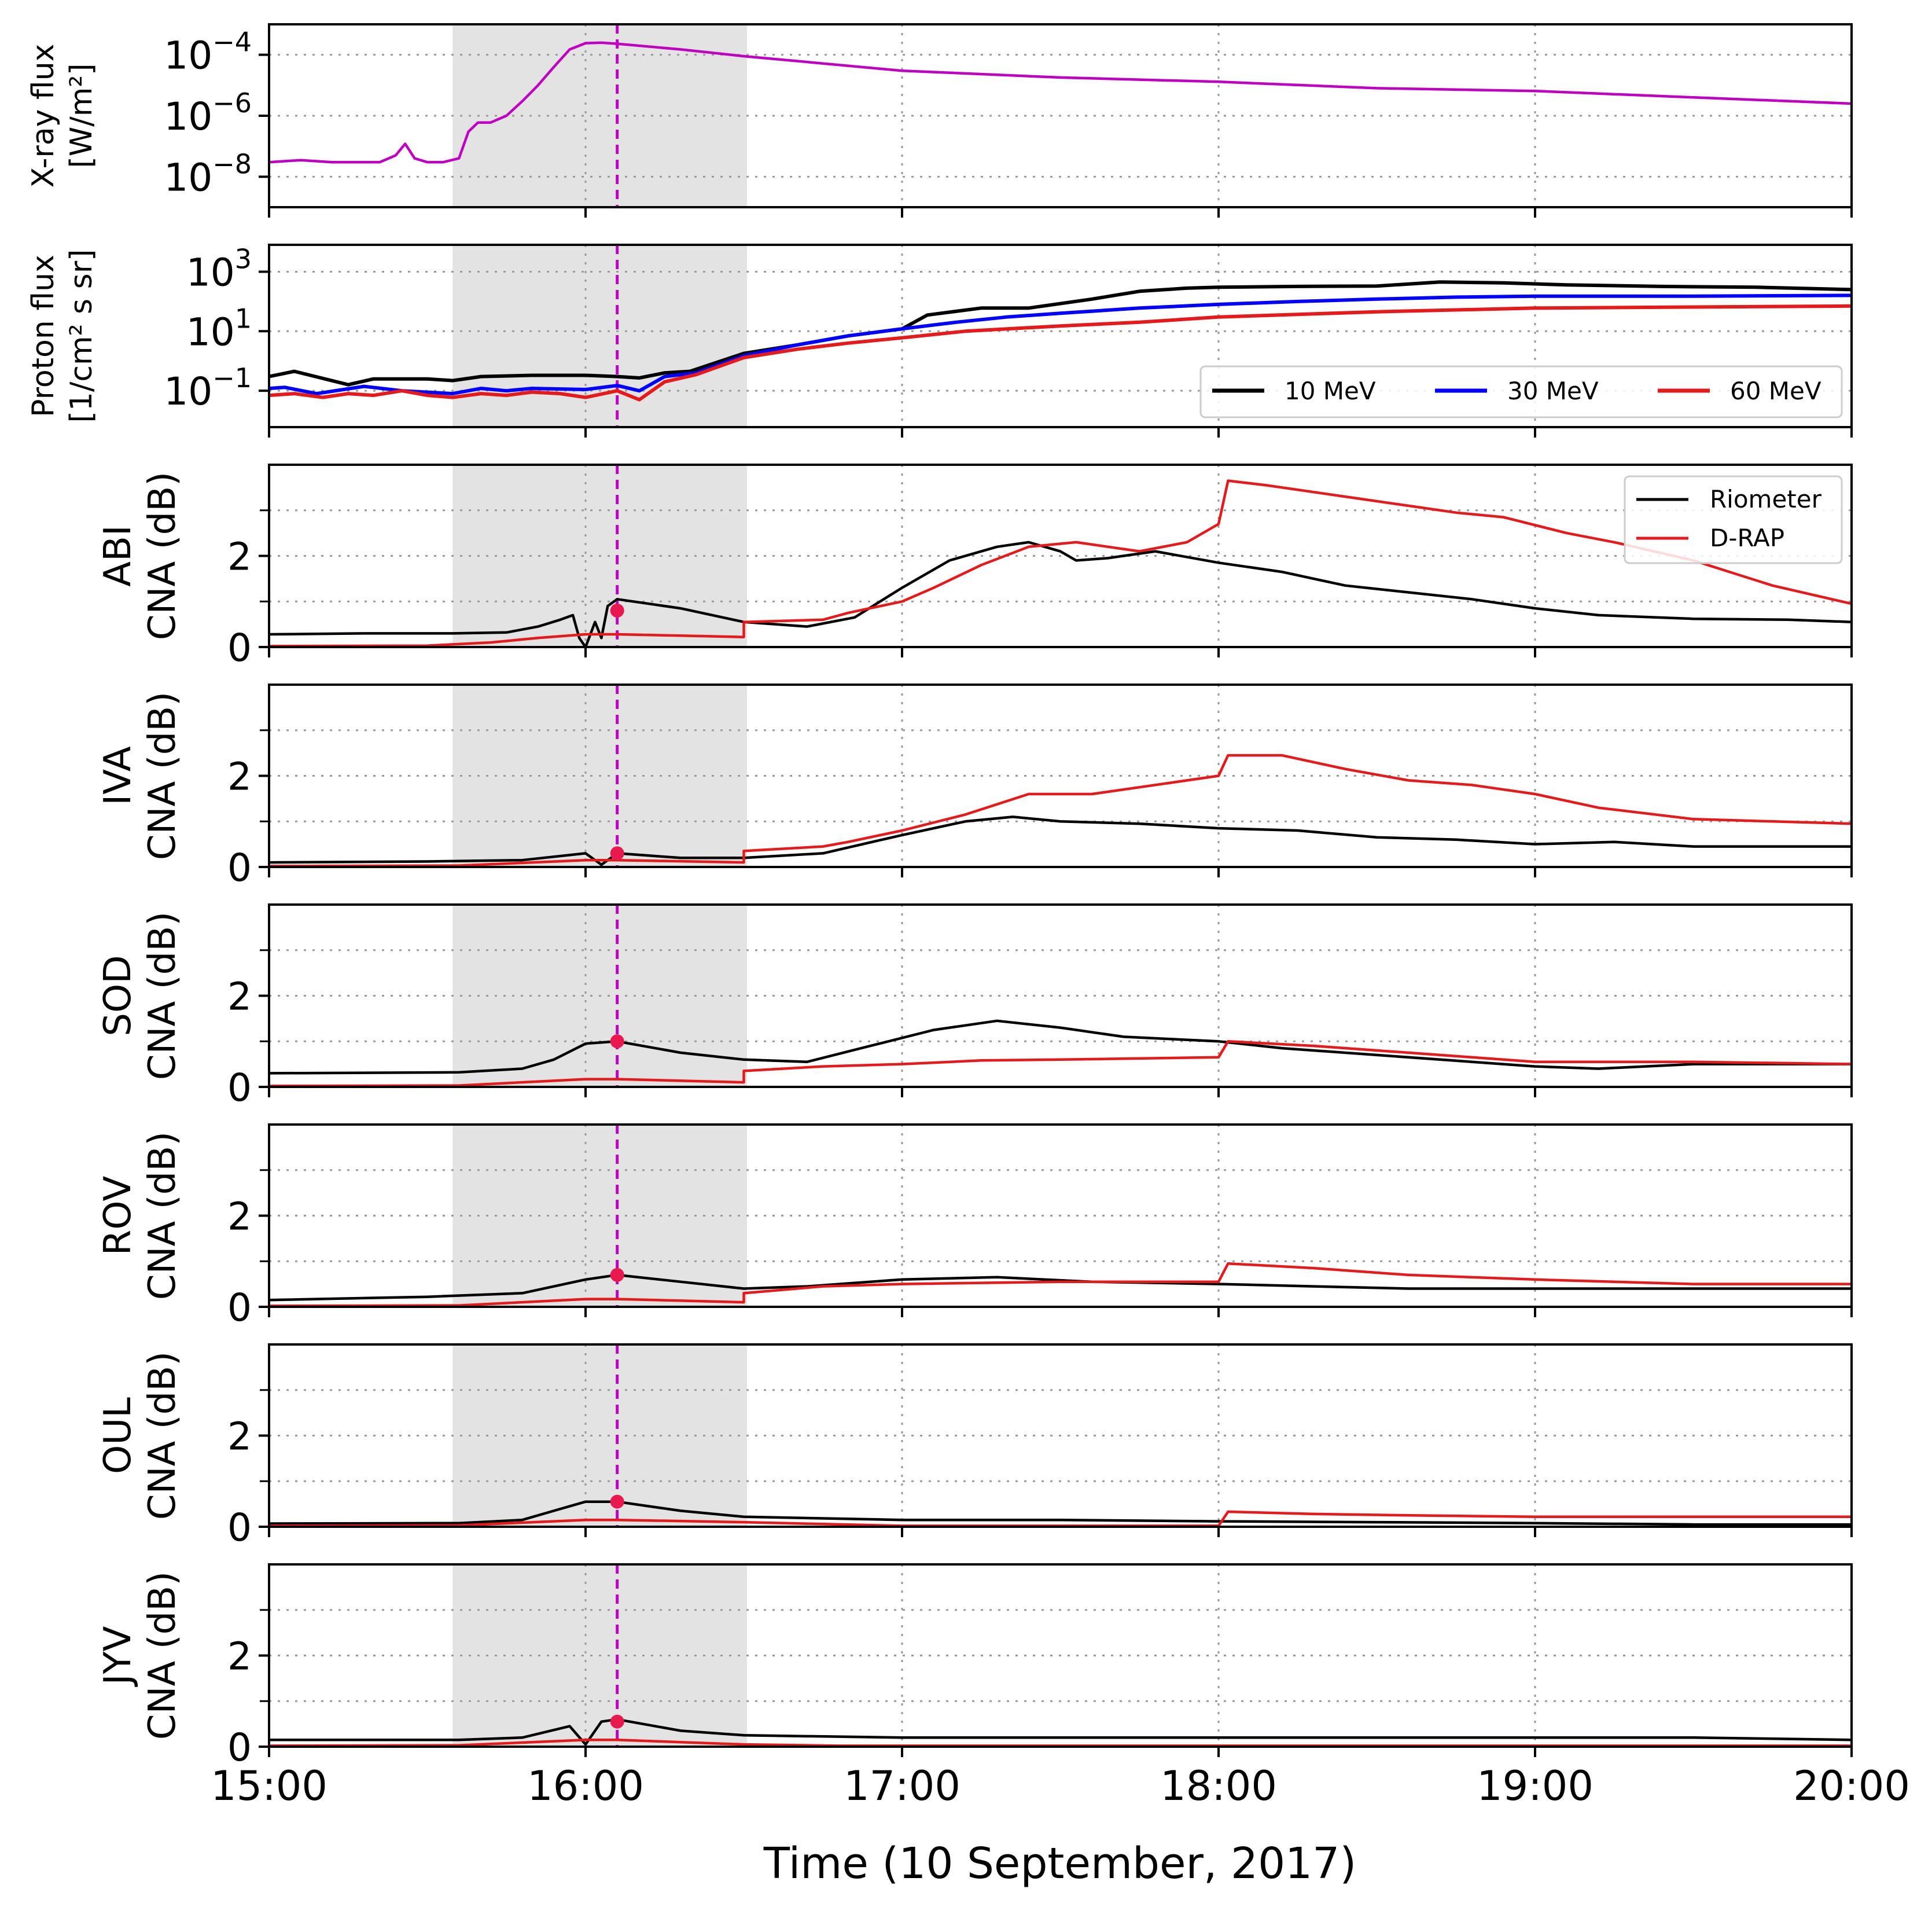  Describe the element at coordinates (1766, 499) in the screenshot. I see `legend-label: Riometer` at that location.